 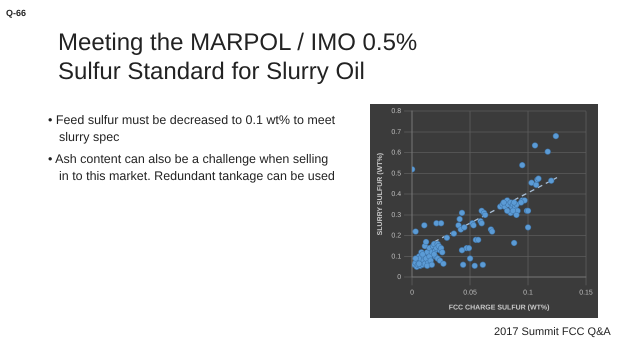 I want to click on text: • Ash content can also be a challenge when selling in to this market. Redundant tankage can be used, so click(x=192, y=168).